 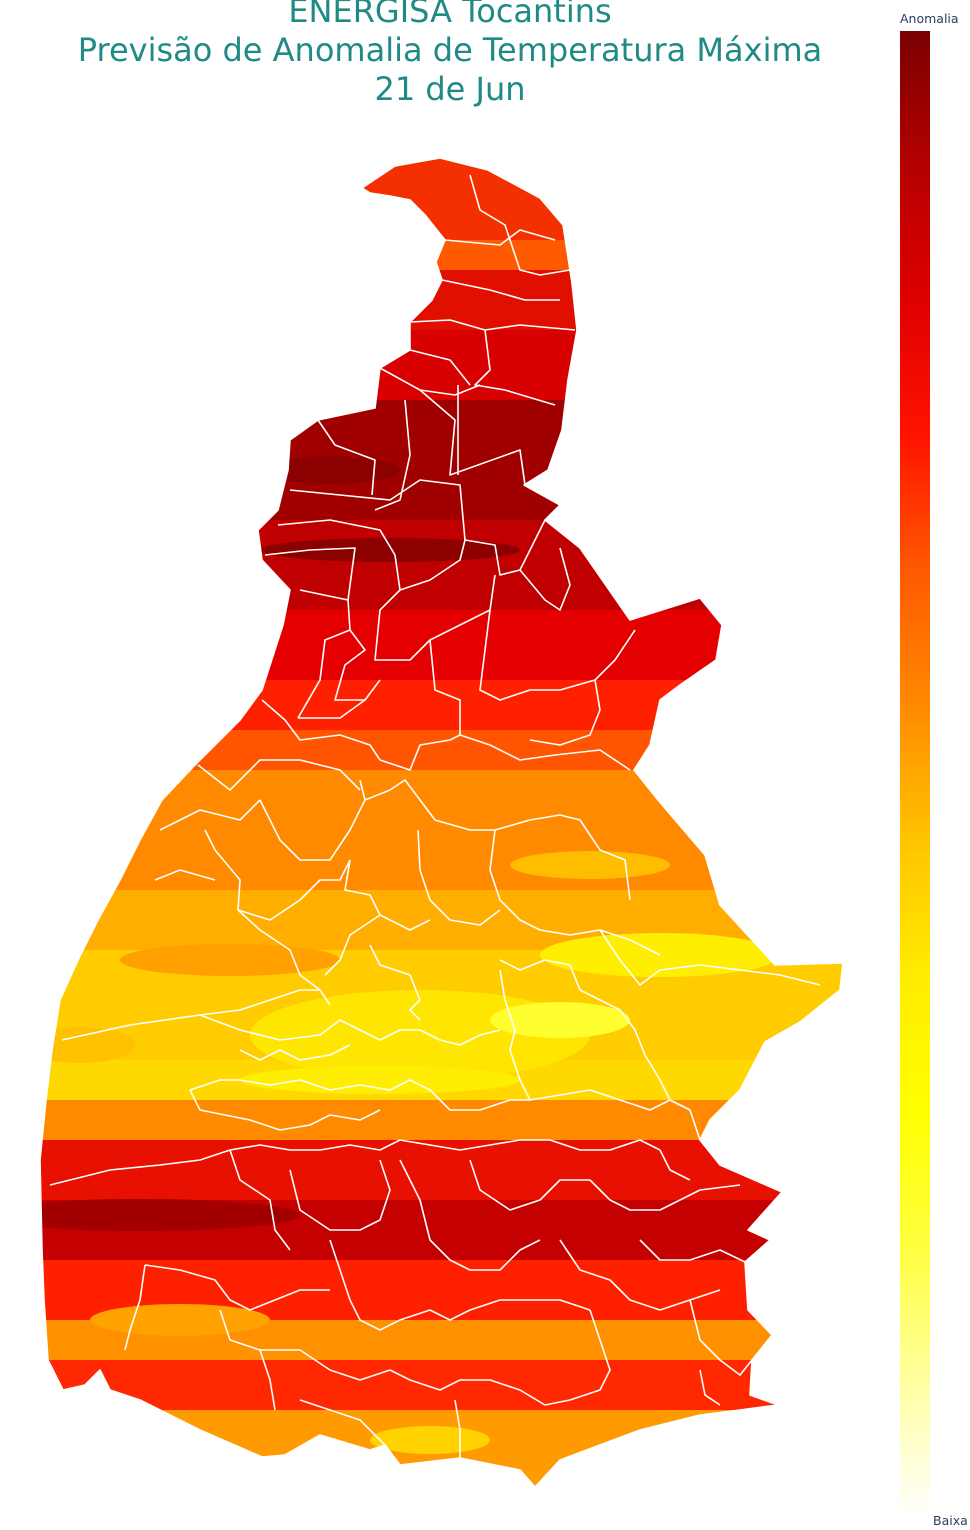 What do you see at coordinates (950, 1520) in the screenshot?
I see `colorbar-bottom-label: Baixa` at bounding box center [950, 1520].